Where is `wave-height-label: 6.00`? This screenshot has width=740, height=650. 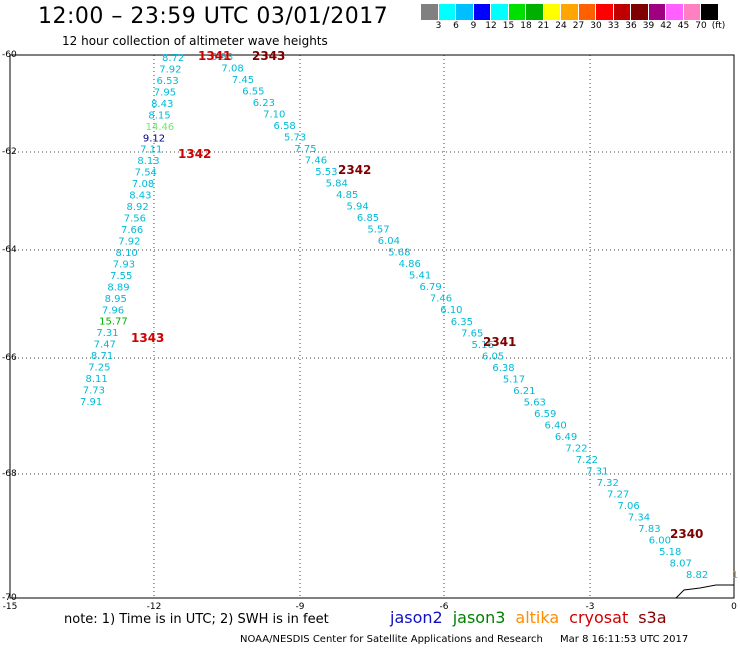 wave-height-label: 6.00 is located at coordinates (660, 540).